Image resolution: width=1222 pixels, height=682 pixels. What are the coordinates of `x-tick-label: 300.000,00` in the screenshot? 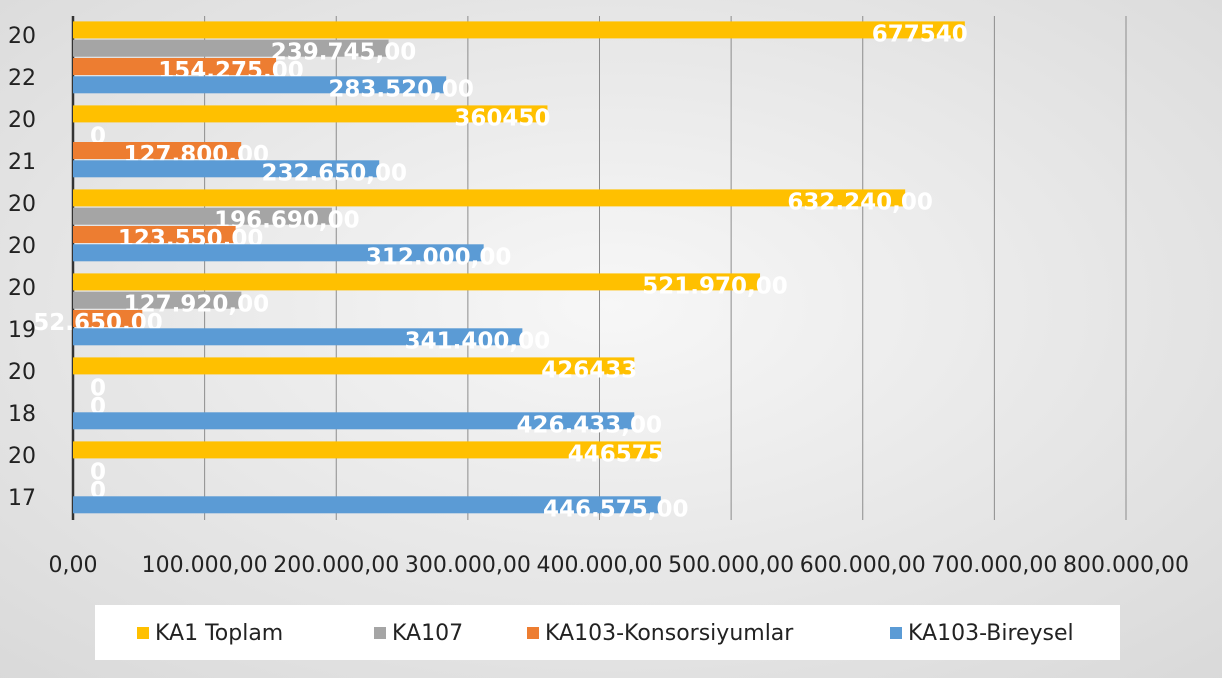 It's located at (468, 565).